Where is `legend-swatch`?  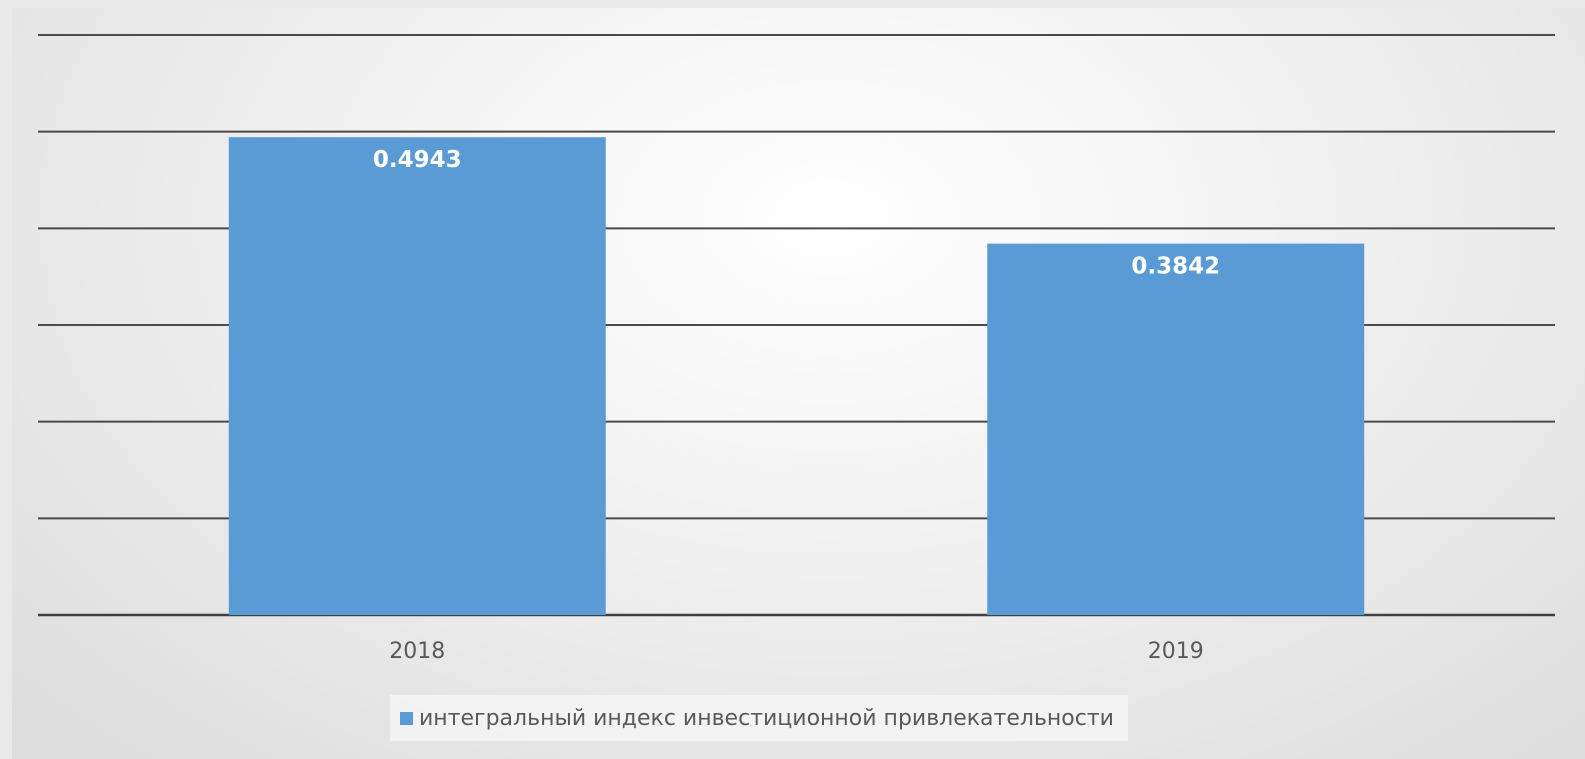 legend-swatch is located at coordinates (406, 718).